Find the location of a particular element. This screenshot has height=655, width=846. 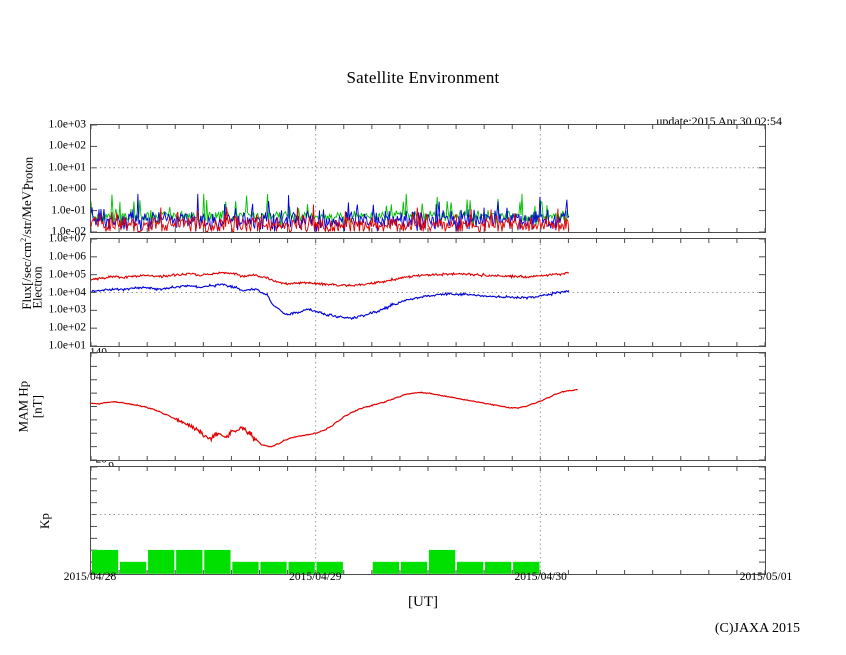

kp-axis-label: Kp is located at coordinates (44, 521).